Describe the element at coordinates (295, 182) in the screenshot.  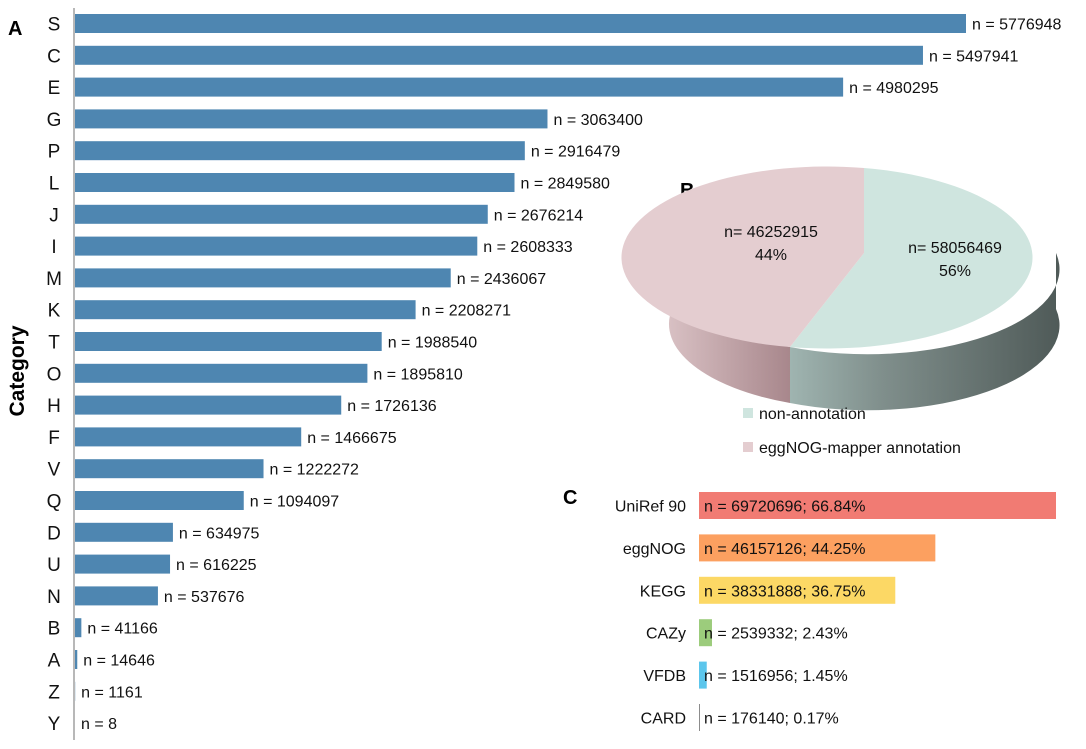
I see `bar-l` at that location.